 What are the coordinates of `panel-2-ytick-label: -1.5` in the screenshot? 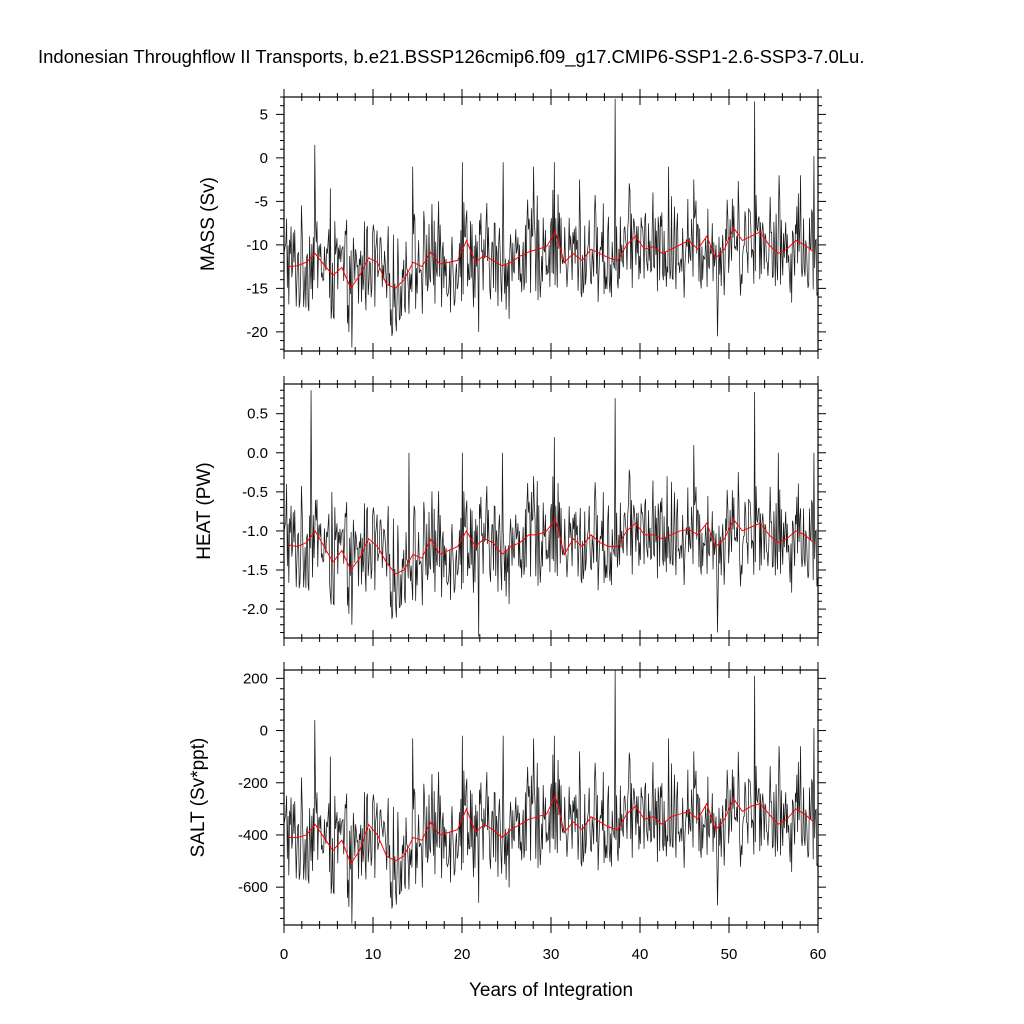 It's located at (255, 570).